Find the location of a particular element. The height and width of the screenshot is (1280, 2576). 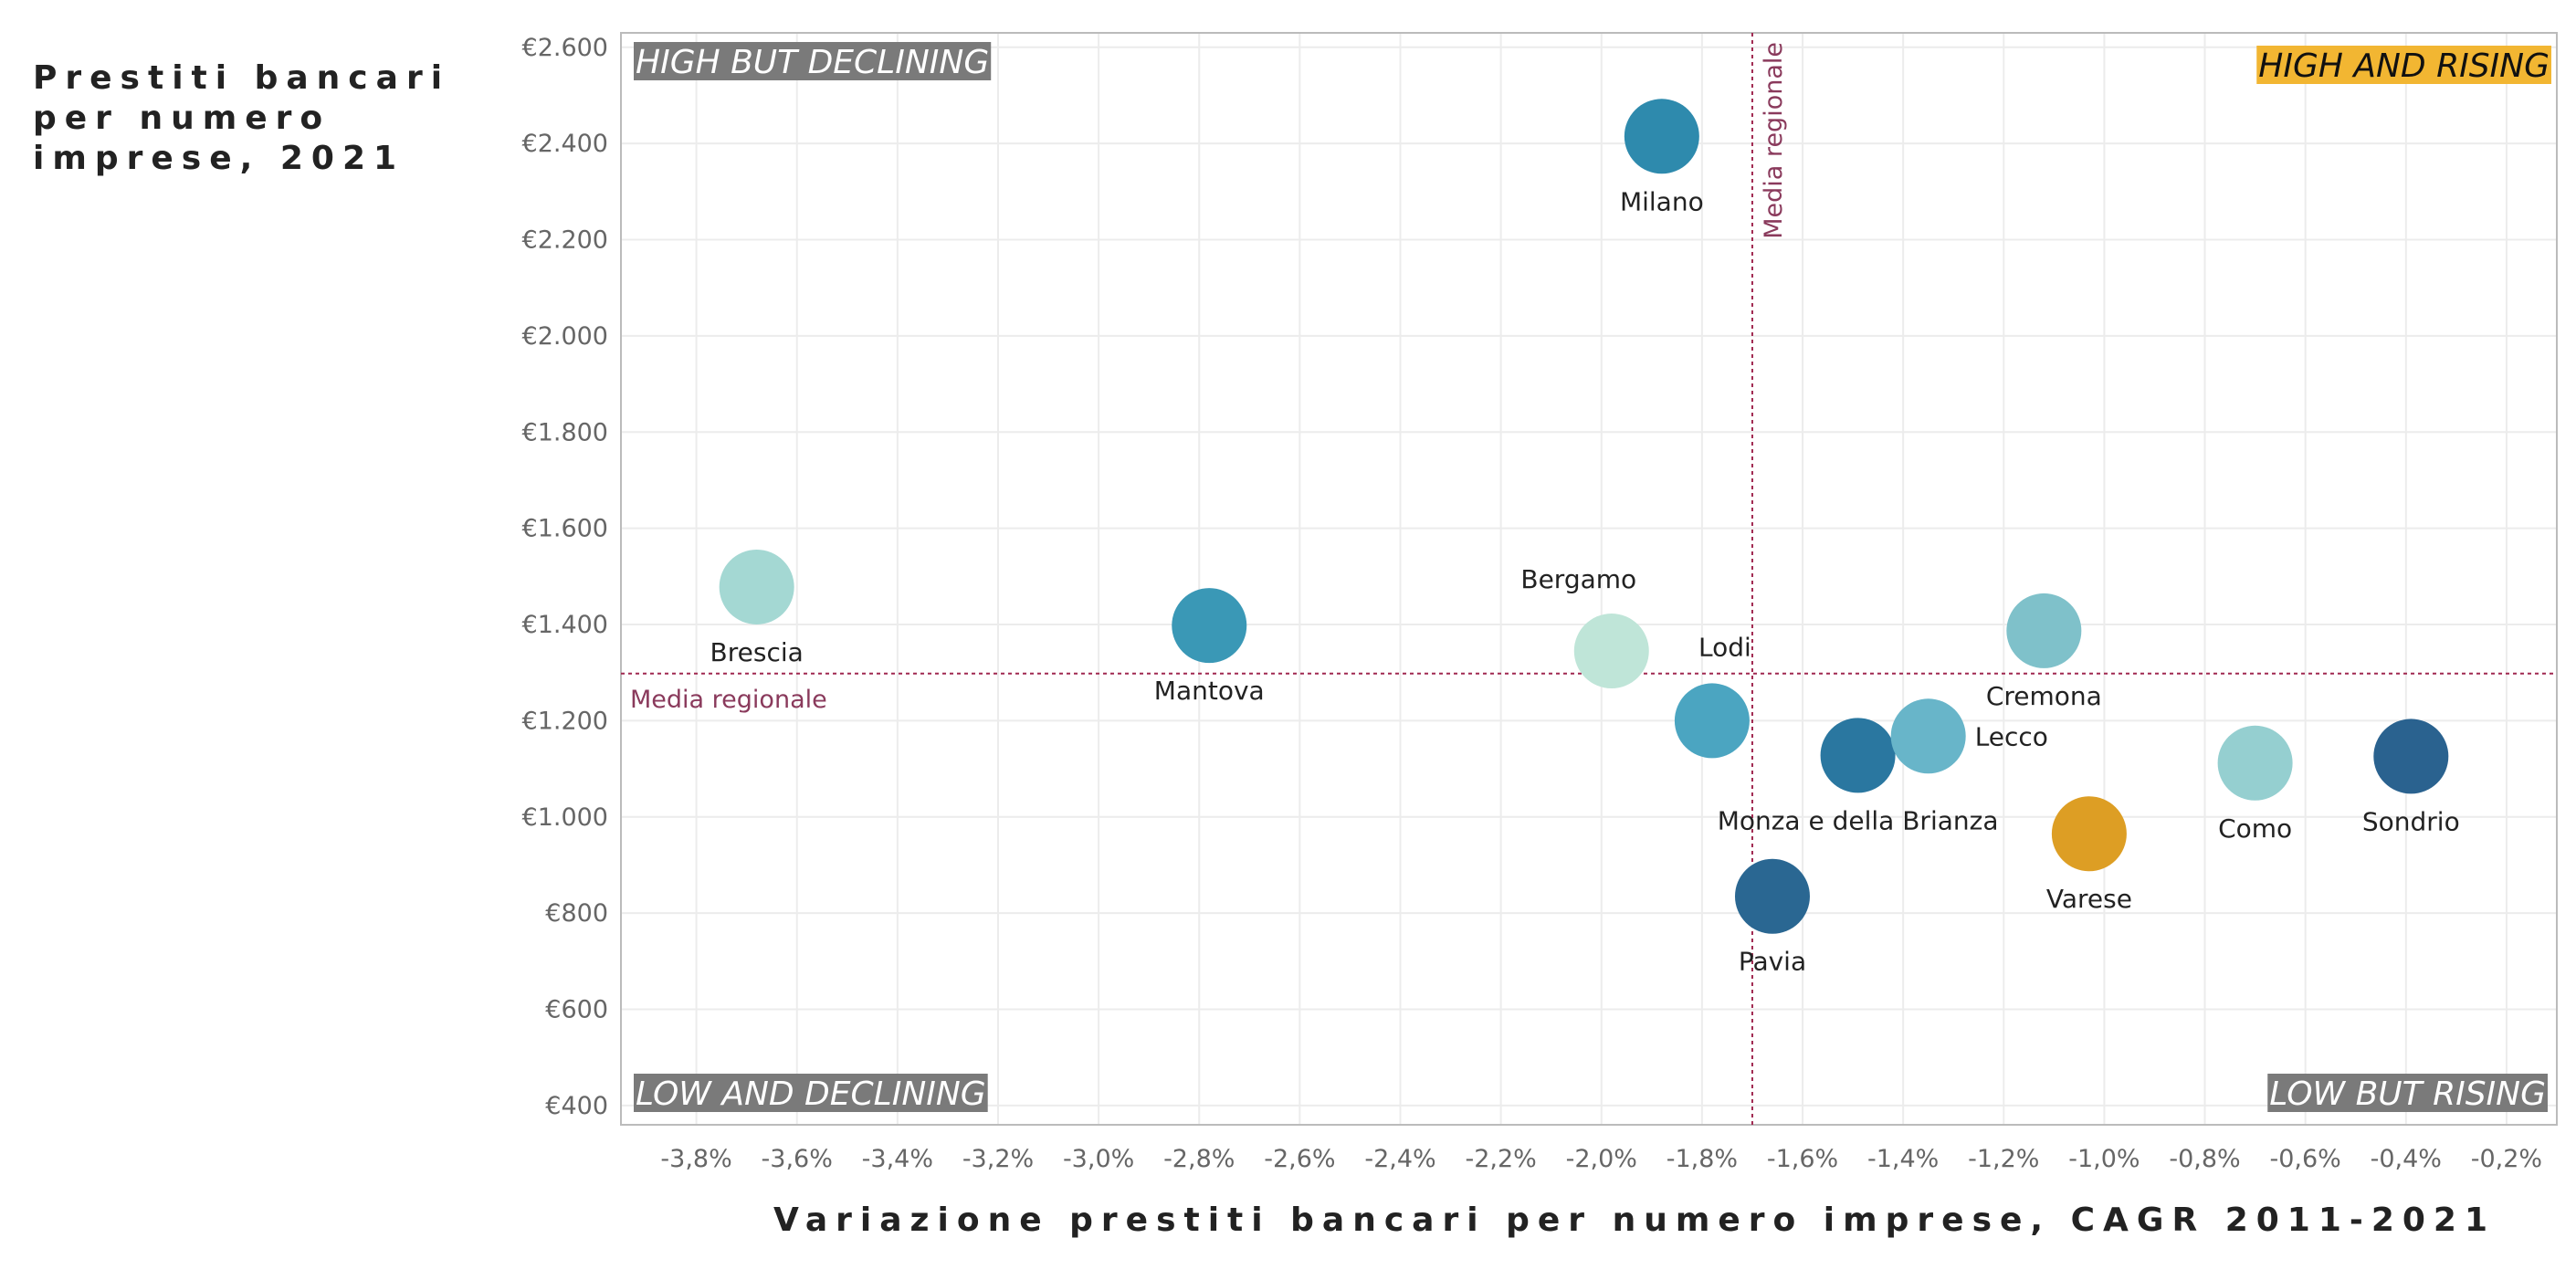

quadrant-label-top-right-text: HIGH AND RISING is located at coordinates (2404, 66).